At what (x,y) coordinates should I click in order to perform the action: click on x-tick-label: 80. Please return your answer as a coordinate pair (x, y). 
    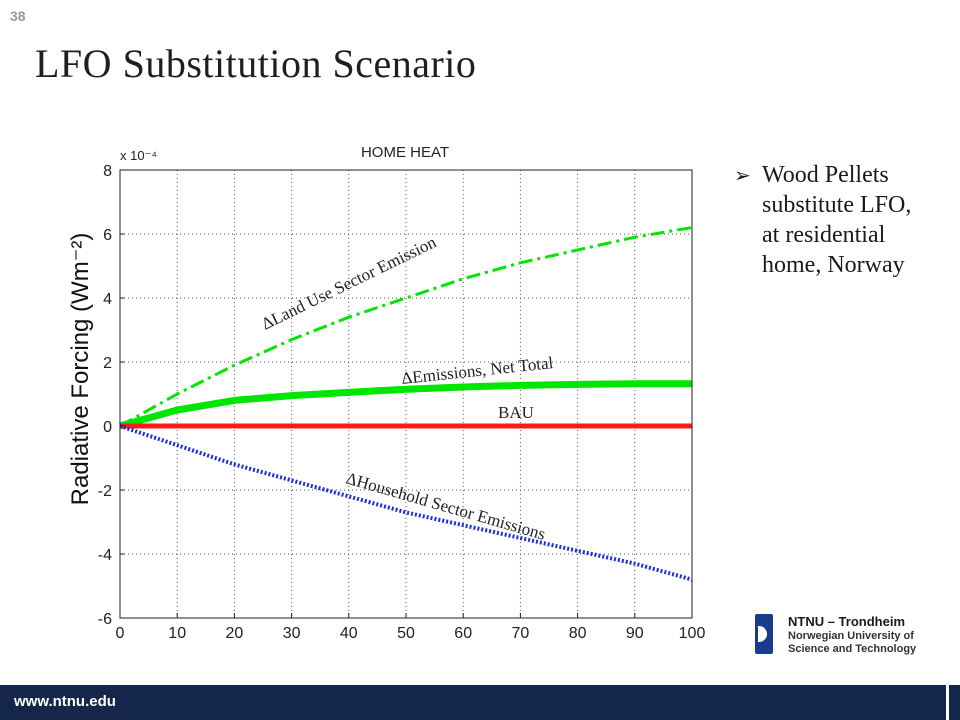
    Looking at the image, I should click on (578, 633).